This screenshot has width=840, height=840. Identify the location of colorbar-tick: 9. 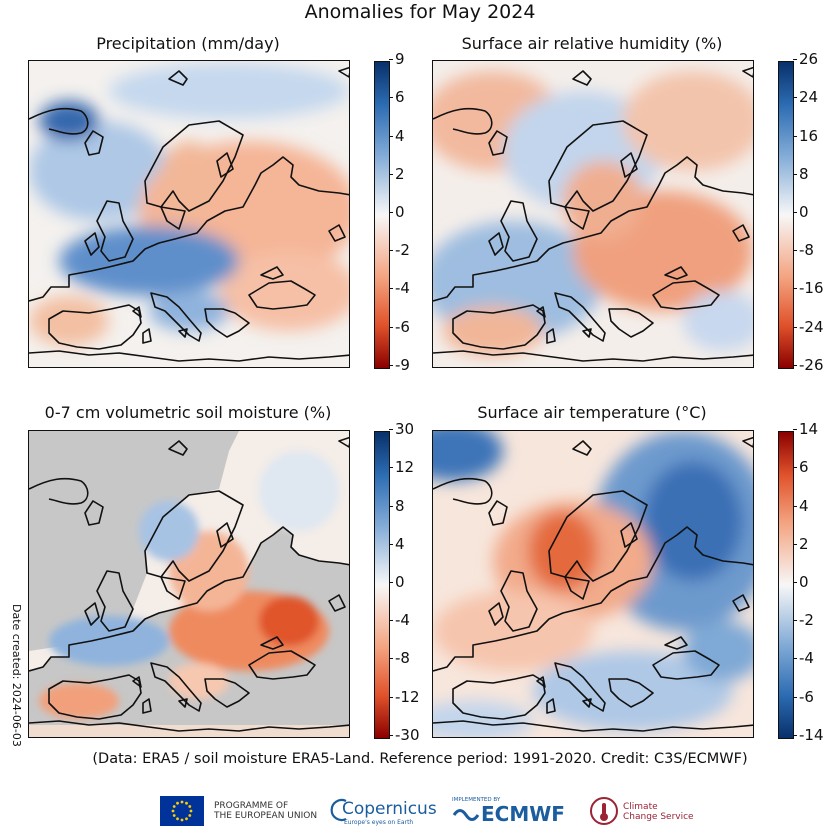
(397, 59).